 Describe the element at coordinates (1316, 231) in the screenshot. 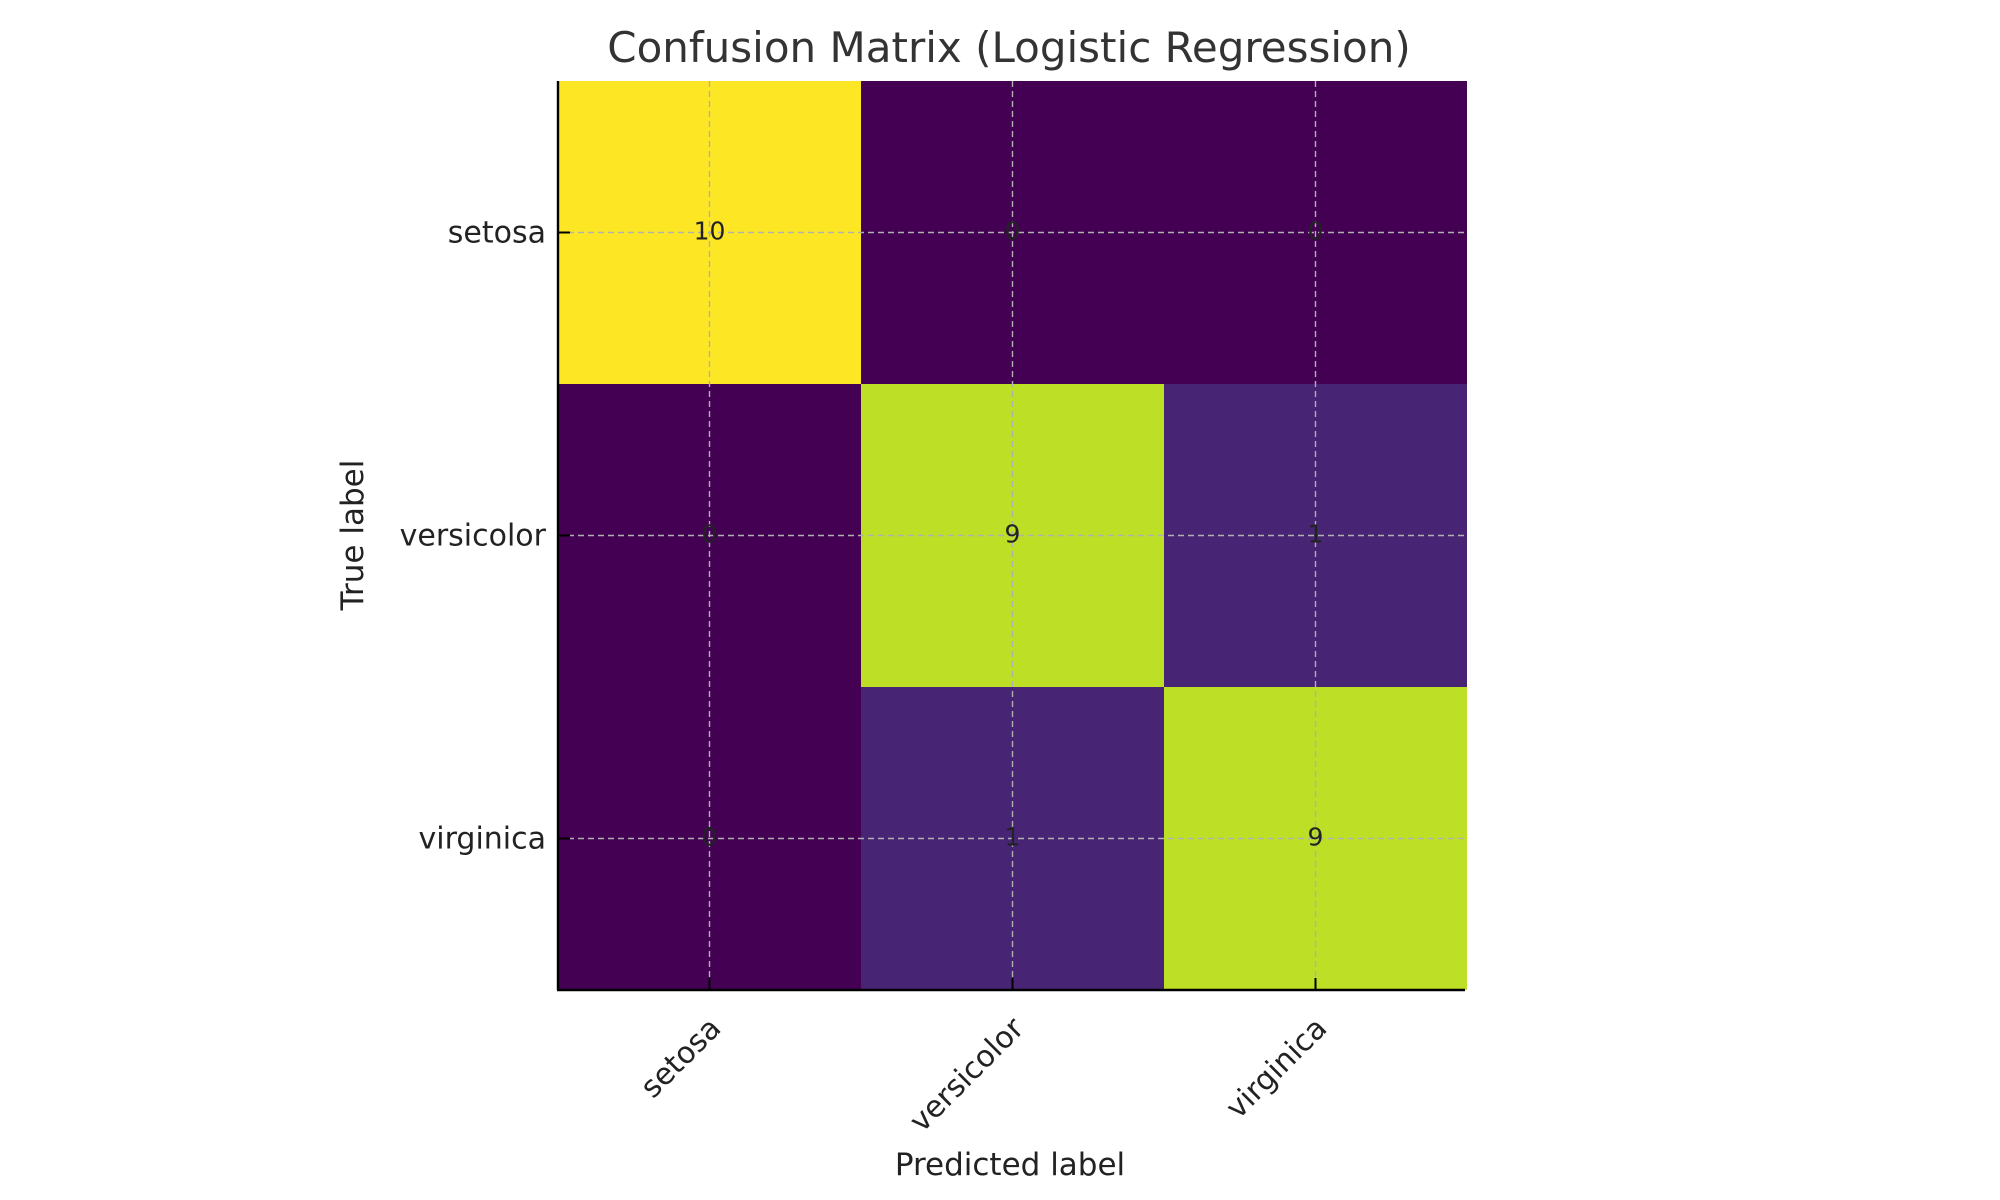

I see `cell-value-label-setosa-virginica: 0` at that location.